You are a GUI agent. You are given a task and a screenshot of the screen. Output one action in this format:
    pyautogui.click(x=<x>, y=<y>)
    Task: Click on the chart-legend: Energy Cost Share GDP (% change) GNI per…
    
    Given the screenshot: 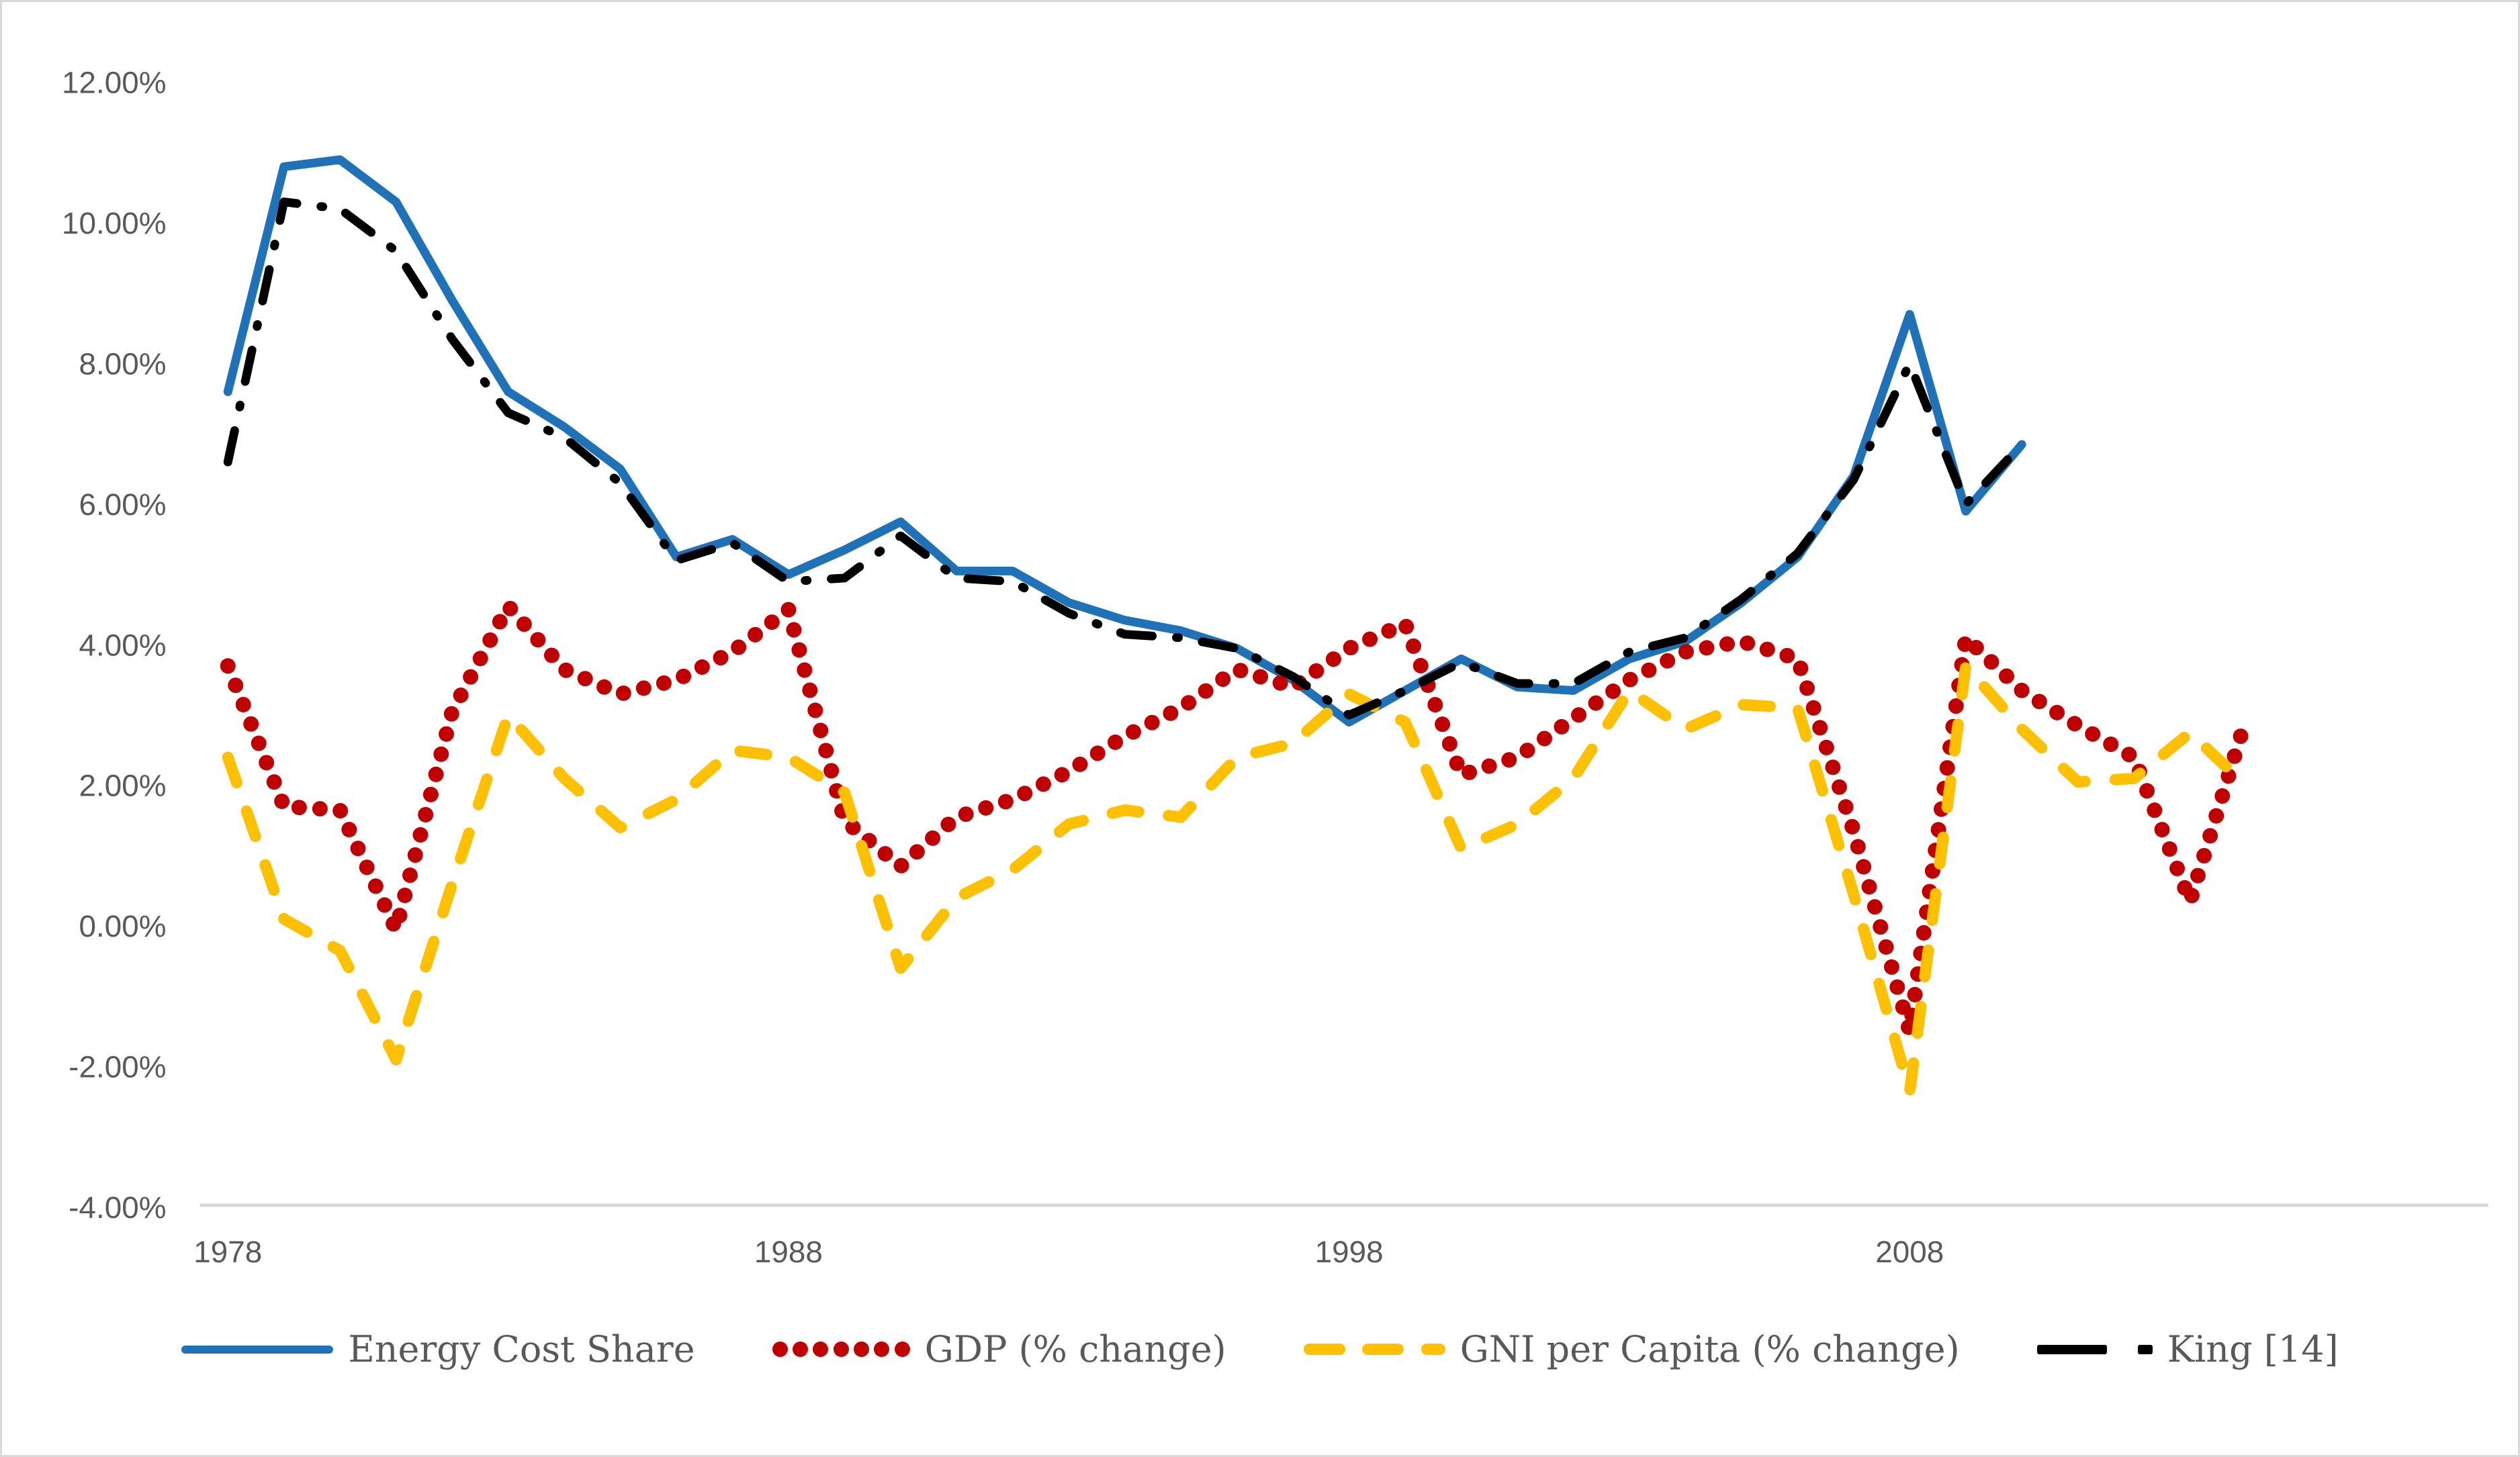 What is the action you would take?
    pyautogui.click(x=1260, y=1349)
    